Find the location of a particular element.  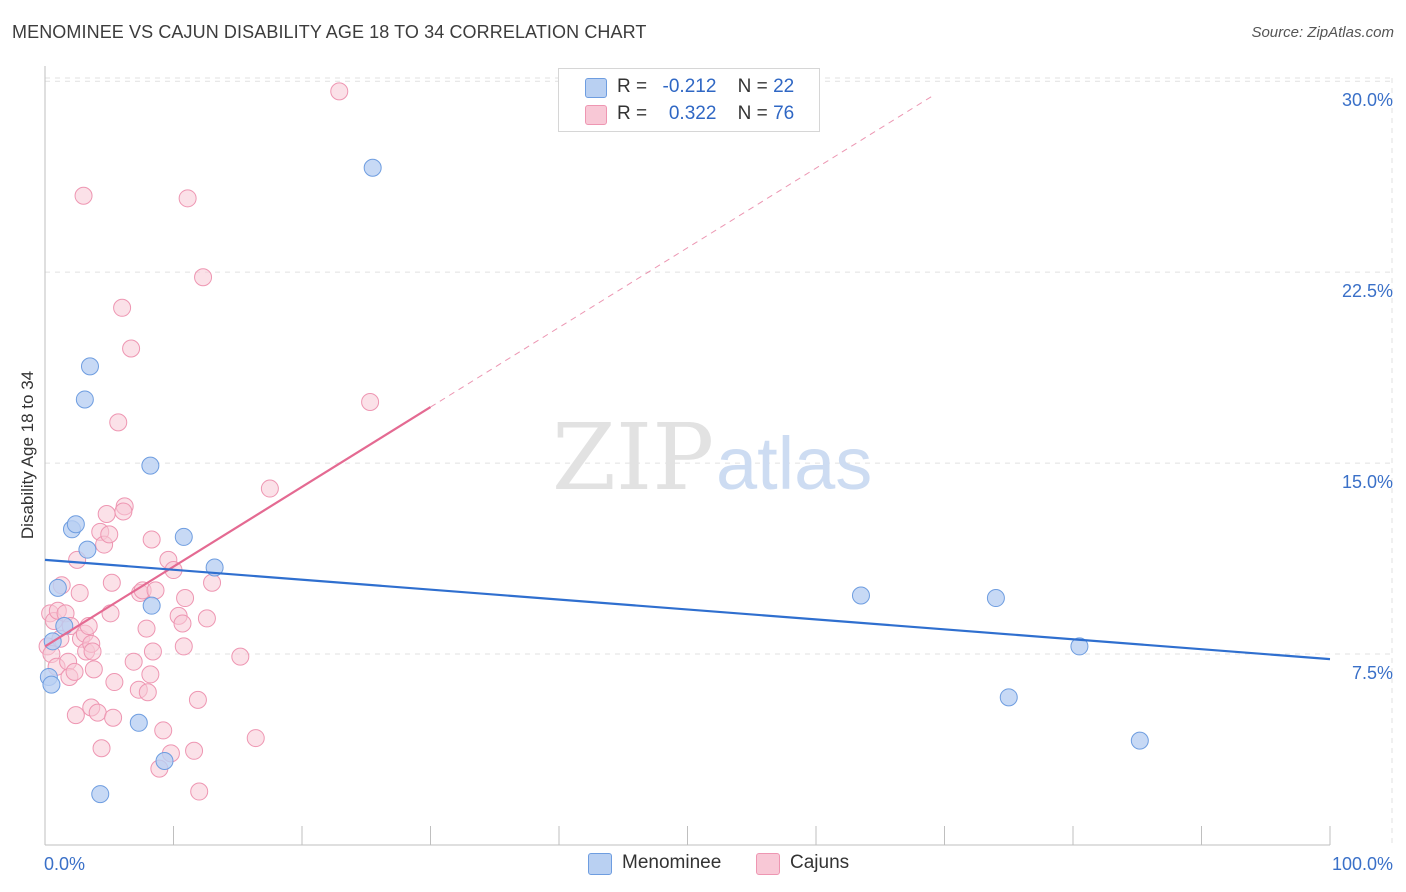

cajun-trend-extension is located at coordinates (681, 252).